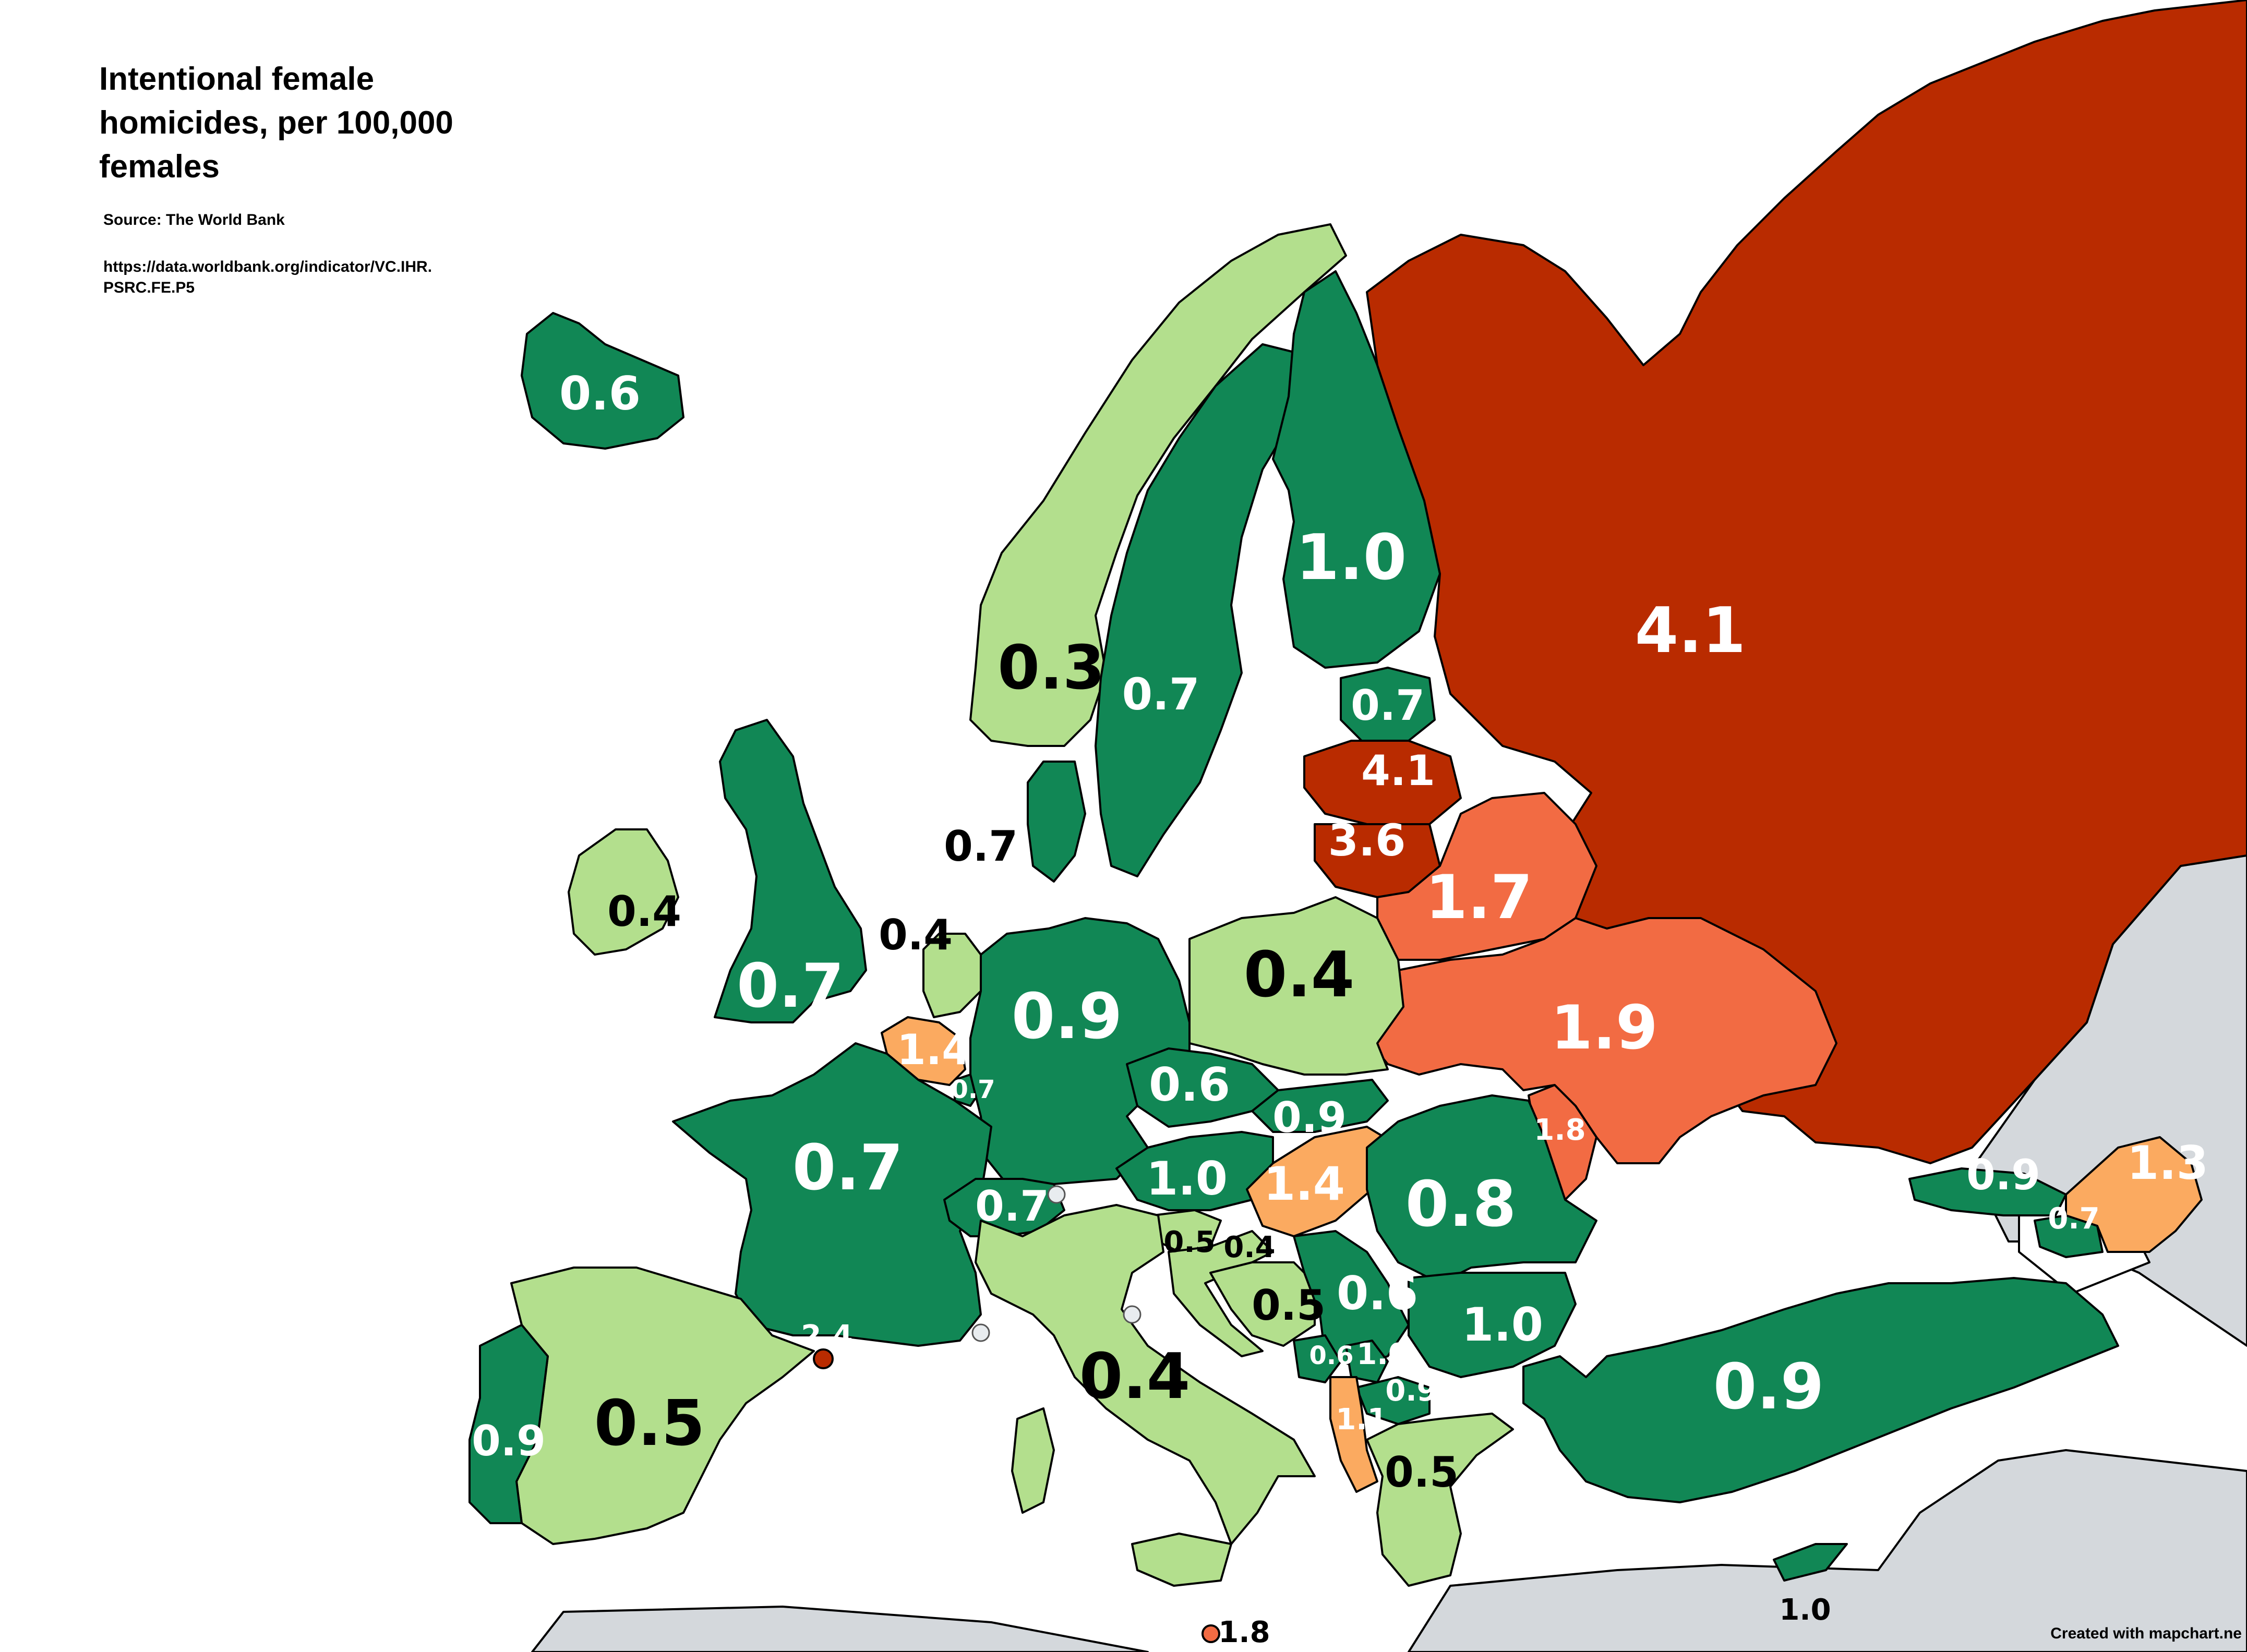  I want to click on country-bulgaria, so click(1492, 1325).